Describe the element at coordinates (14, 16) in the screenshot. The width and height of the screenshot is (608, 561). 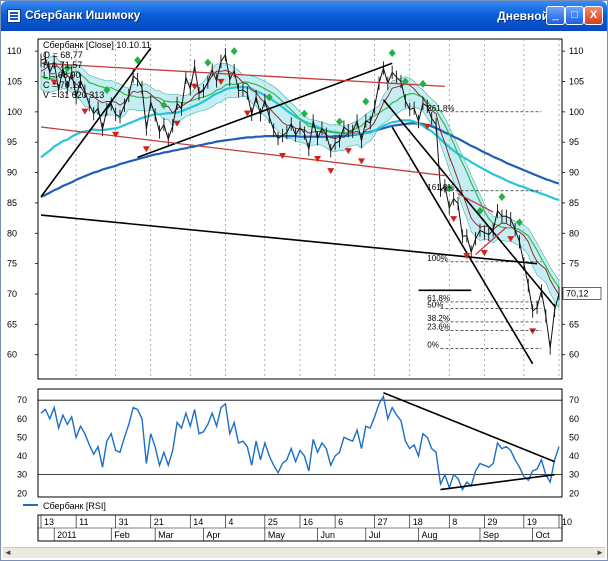
I see `chart-app-icon` at that location.